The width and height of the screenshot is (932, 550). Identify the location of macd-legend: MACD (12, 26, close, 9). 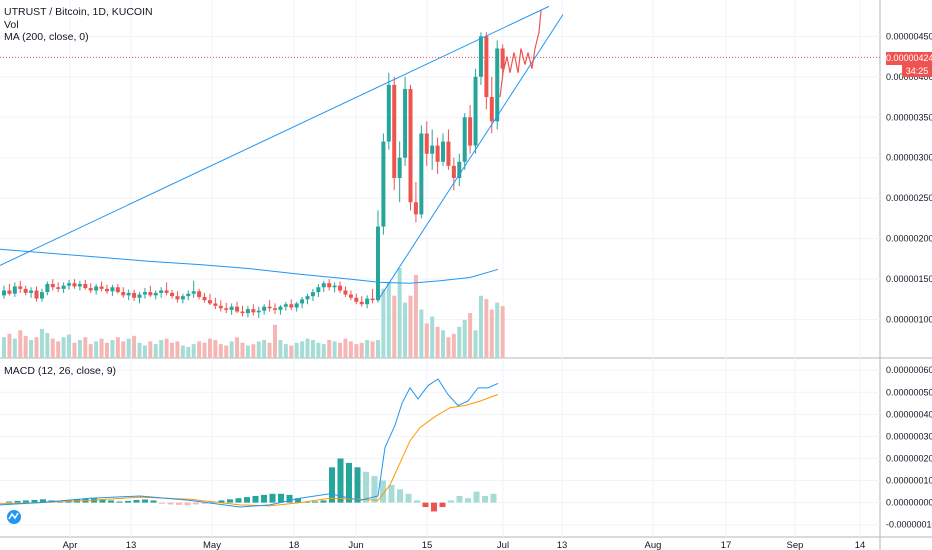
(60, 371).